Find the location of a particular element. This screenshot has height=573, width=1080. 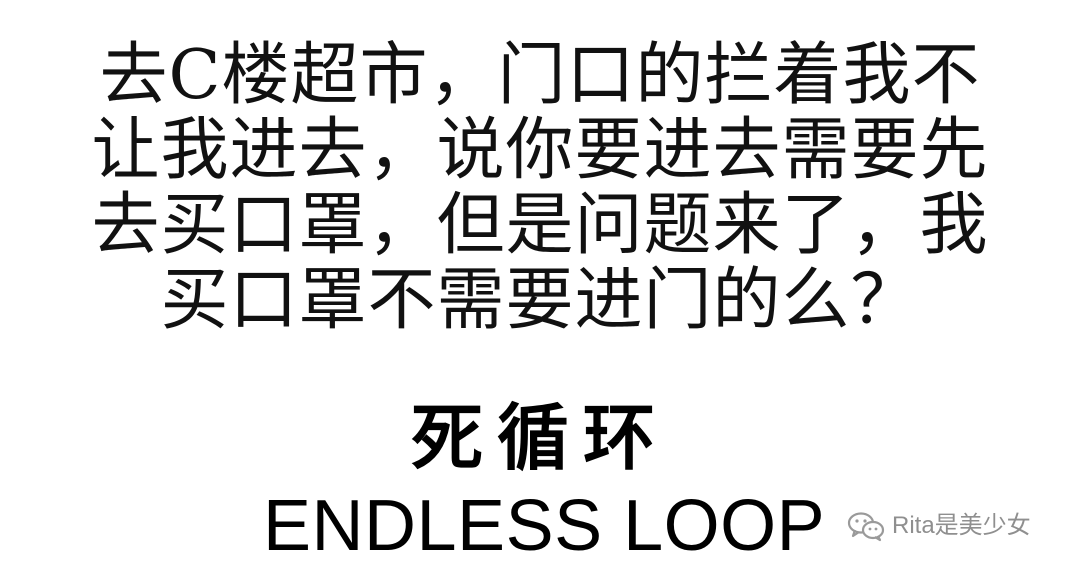

watermark-text: Rita是美少女 is located at coordinates (961, 525).